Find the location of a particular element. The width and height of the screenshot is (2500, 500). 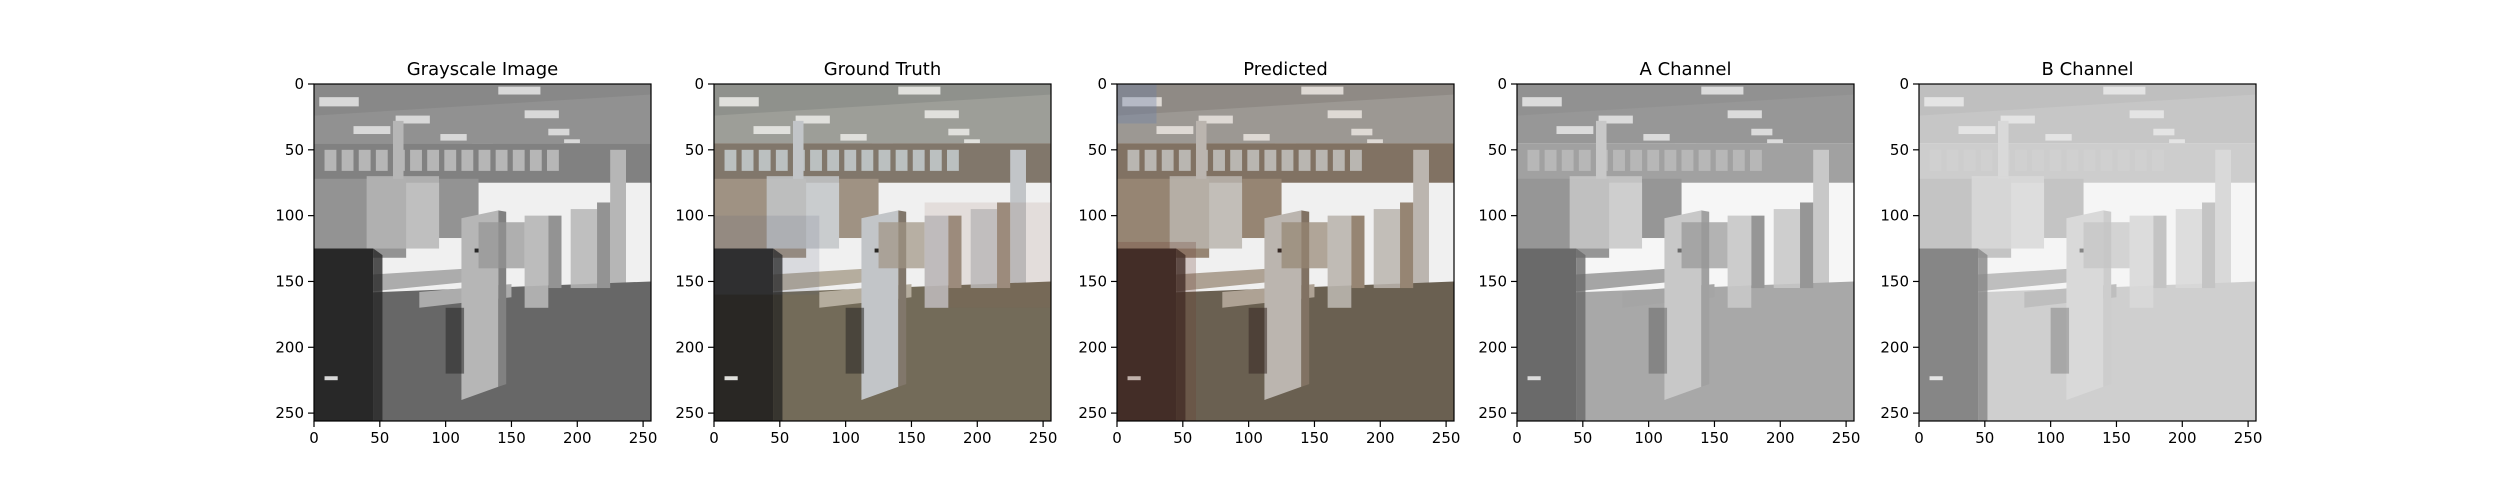

panel-image-ground-truth is located at coordinates (882, 252).